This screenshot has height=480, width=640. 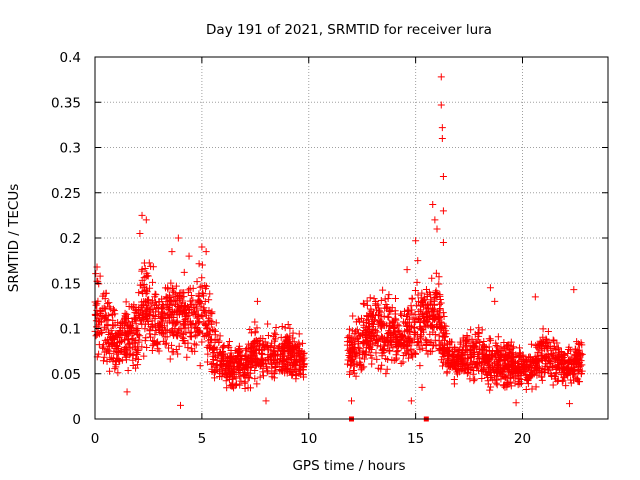 What do you see at coordinates (70, 330) in the screenshot?
I see `y-tick-label: 0.1` at bounding box center [70, 330].